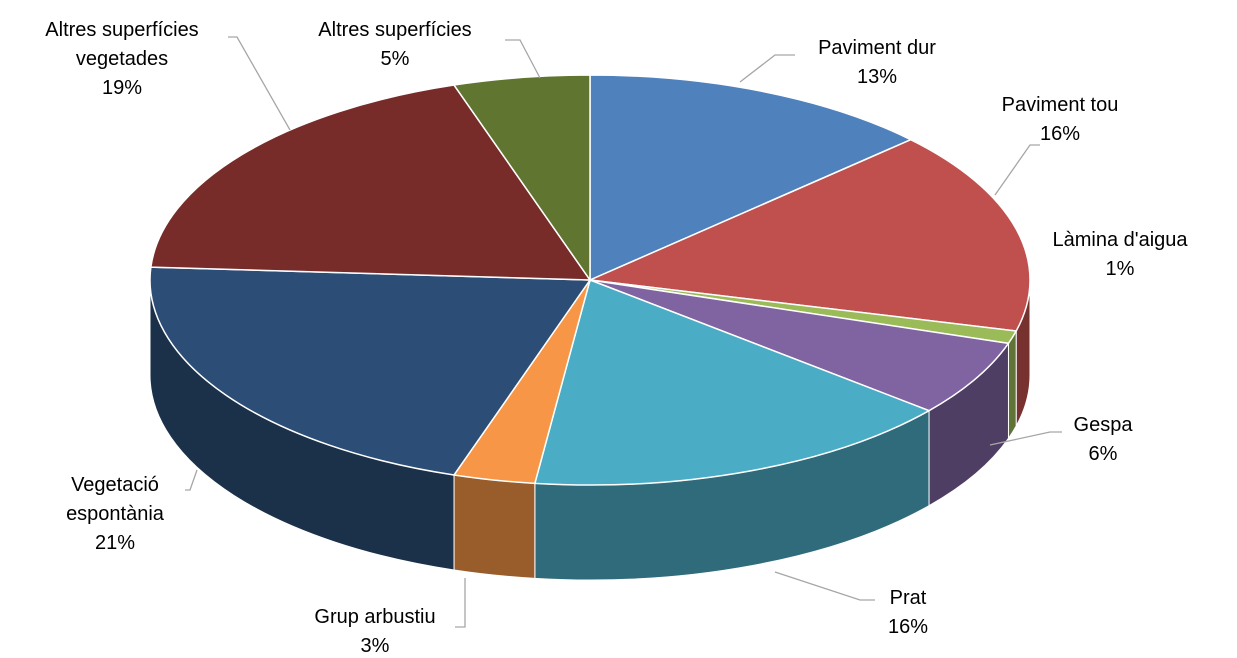 Image resolution: width=1237 pixels, height=658 pixels. I want to click on category-label: Paviment dur, so click(877, 48).